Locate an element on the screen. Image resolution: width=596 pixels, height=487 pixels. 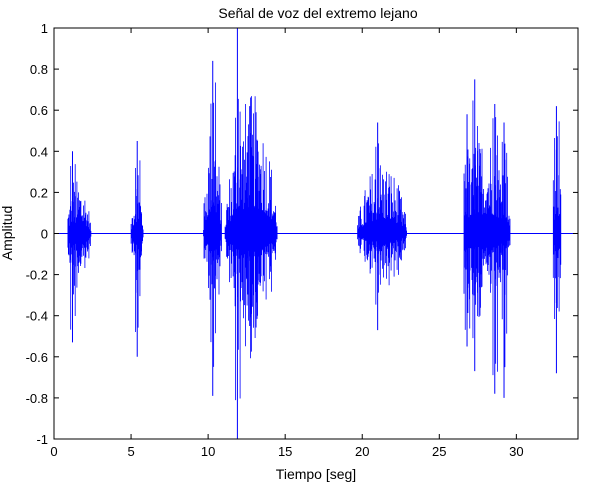
signal-burst is located at coordinates (382, 227).